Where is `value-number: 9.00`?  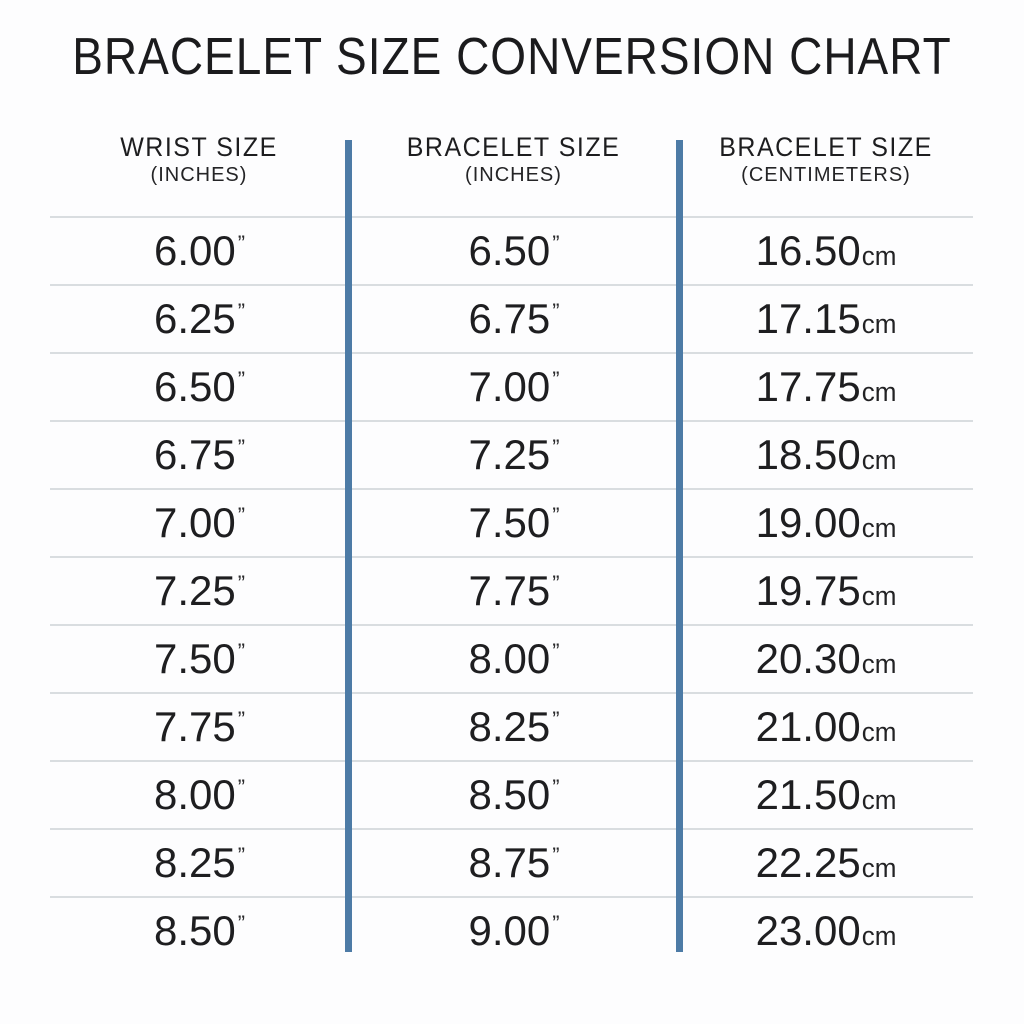 value-number: 9.00 is located at coordinates (509, 930).